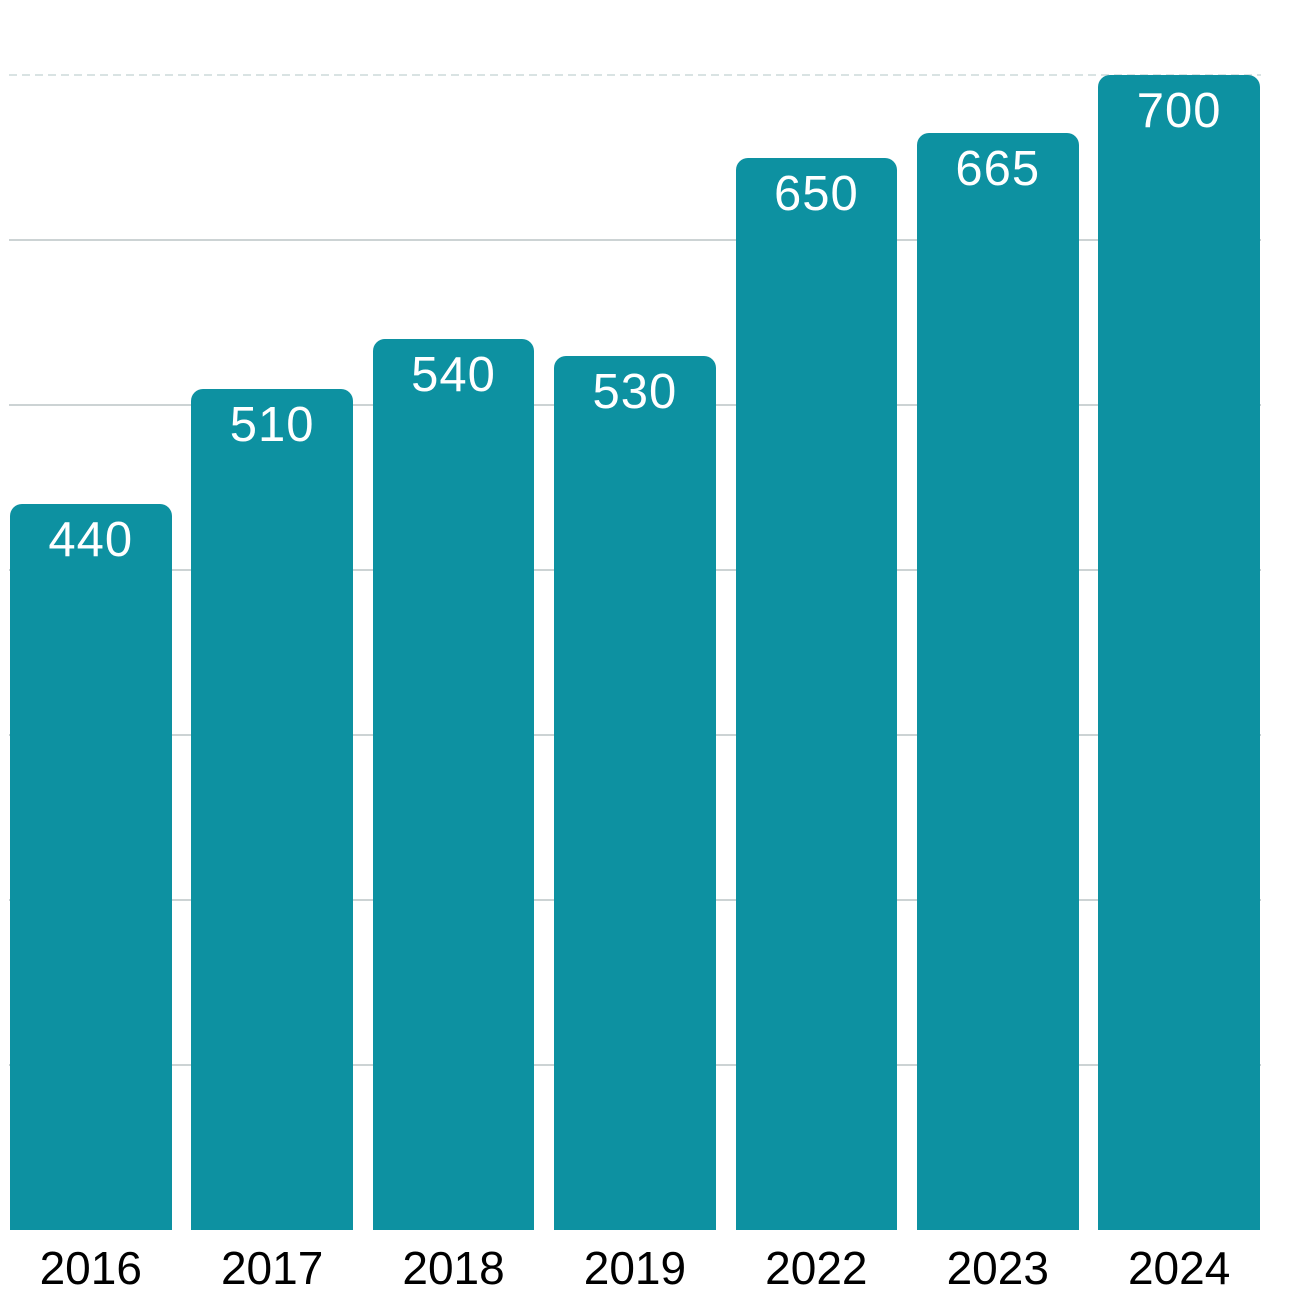  What do you see at coordinates (998, 681) in the screenshot?
I see `bar-2023: 665` at bounding box center [998, 681].